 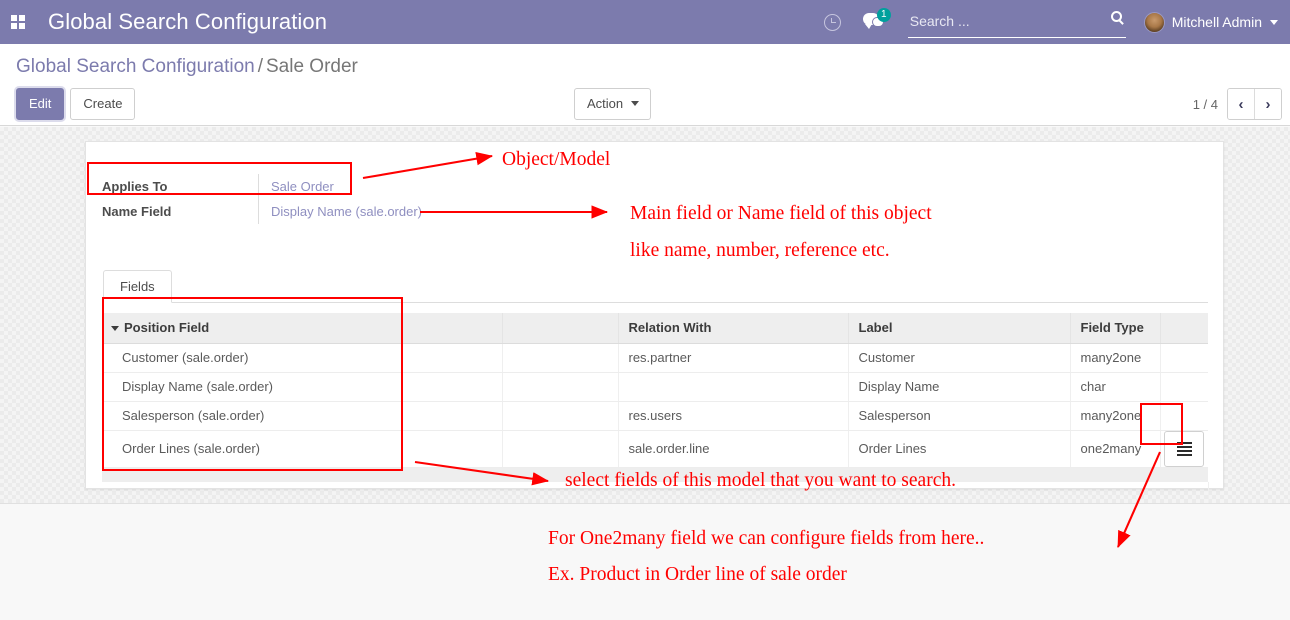 I want to click on pager-counter: 1 / 4, so click(x=1205, y=104).